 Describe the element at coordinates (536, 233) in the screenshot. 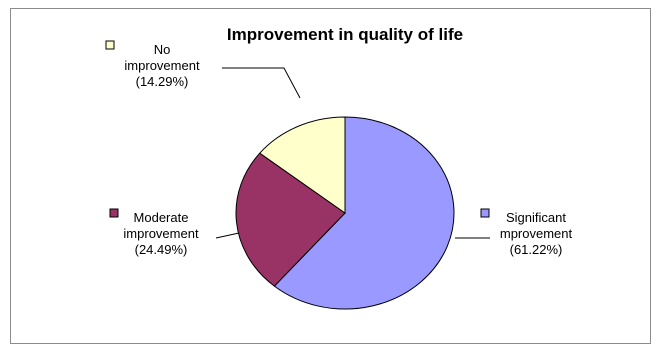

I see `slice-label-significant: mprovement` at that location.